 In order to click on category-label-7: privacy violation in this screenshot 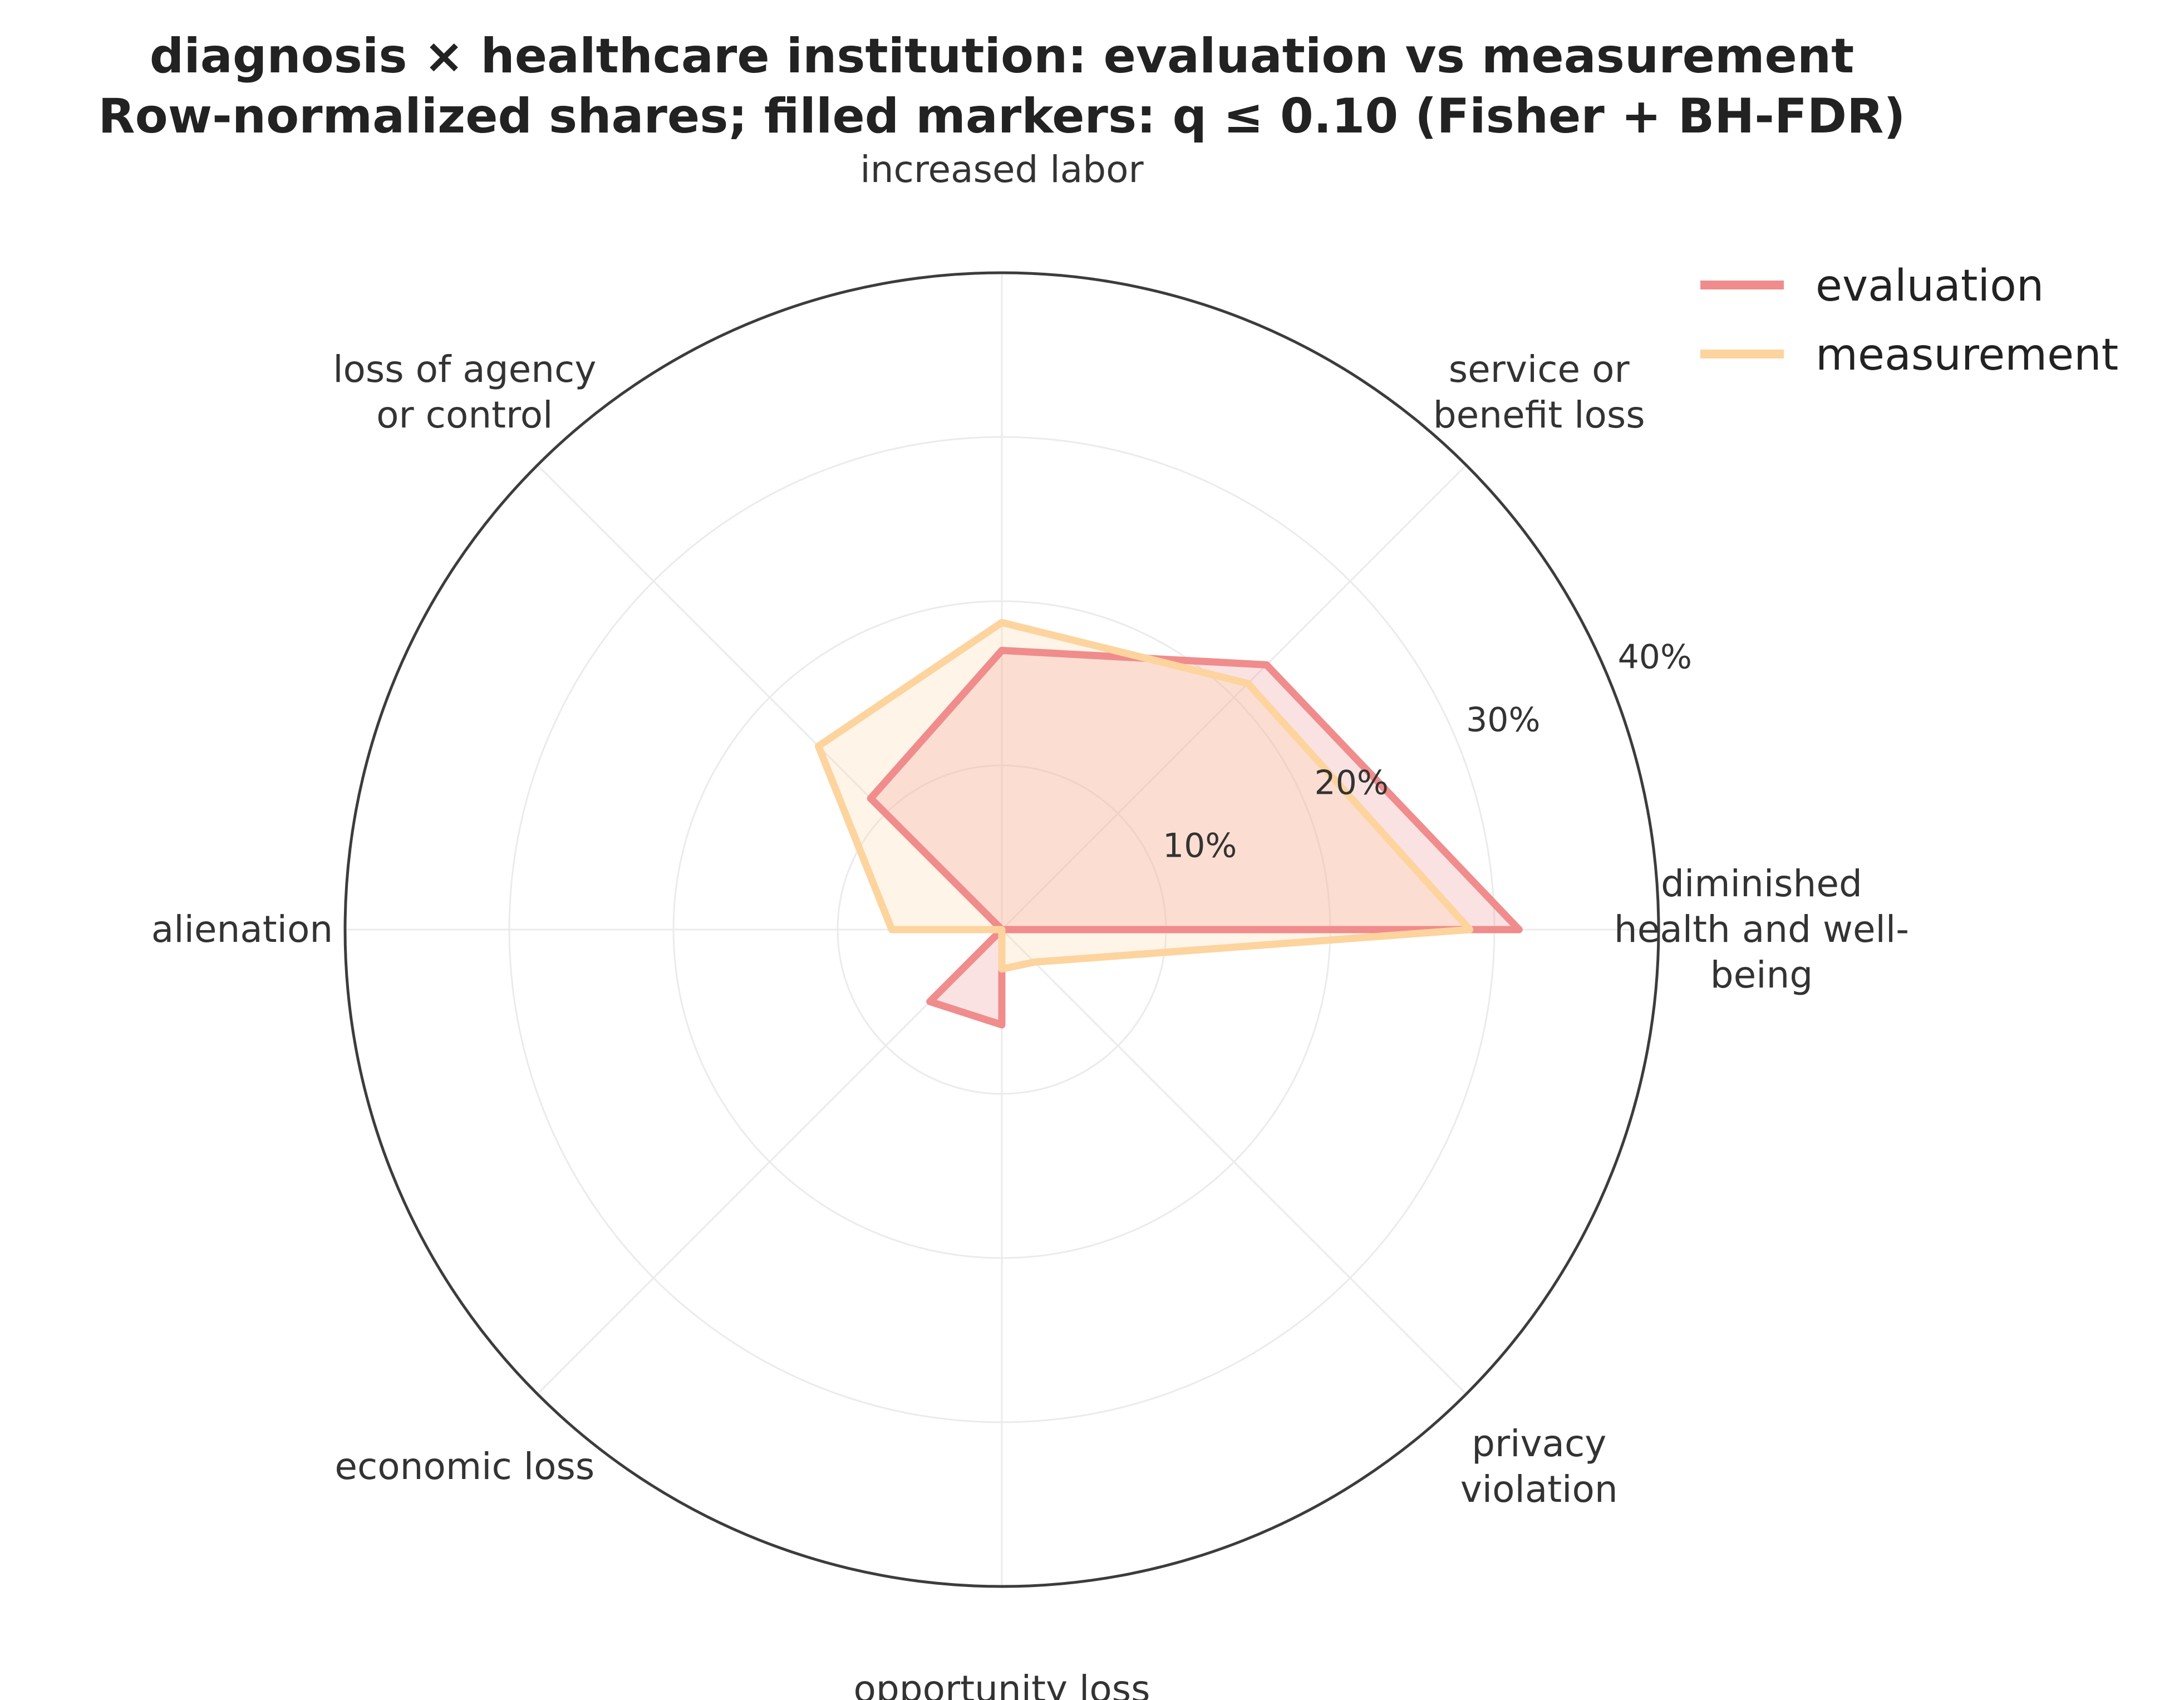, I will do `click(1539, 1466)`.